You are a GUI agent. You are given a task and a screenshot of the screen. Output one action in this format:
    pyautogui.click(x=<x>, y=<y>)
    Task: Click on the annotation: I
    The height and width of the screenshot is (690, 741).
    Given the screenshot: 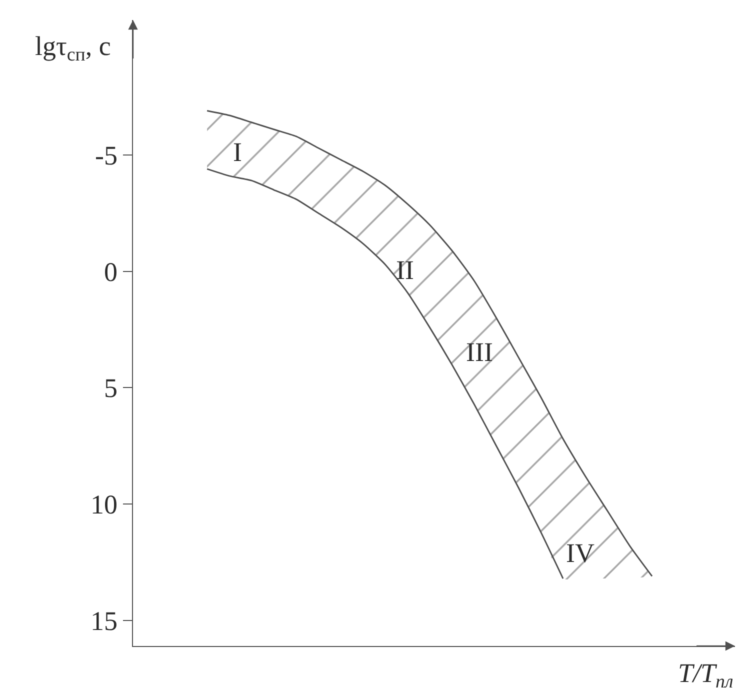 What is the action you would take?
    pyautogui.click(x=237, y=152)
    